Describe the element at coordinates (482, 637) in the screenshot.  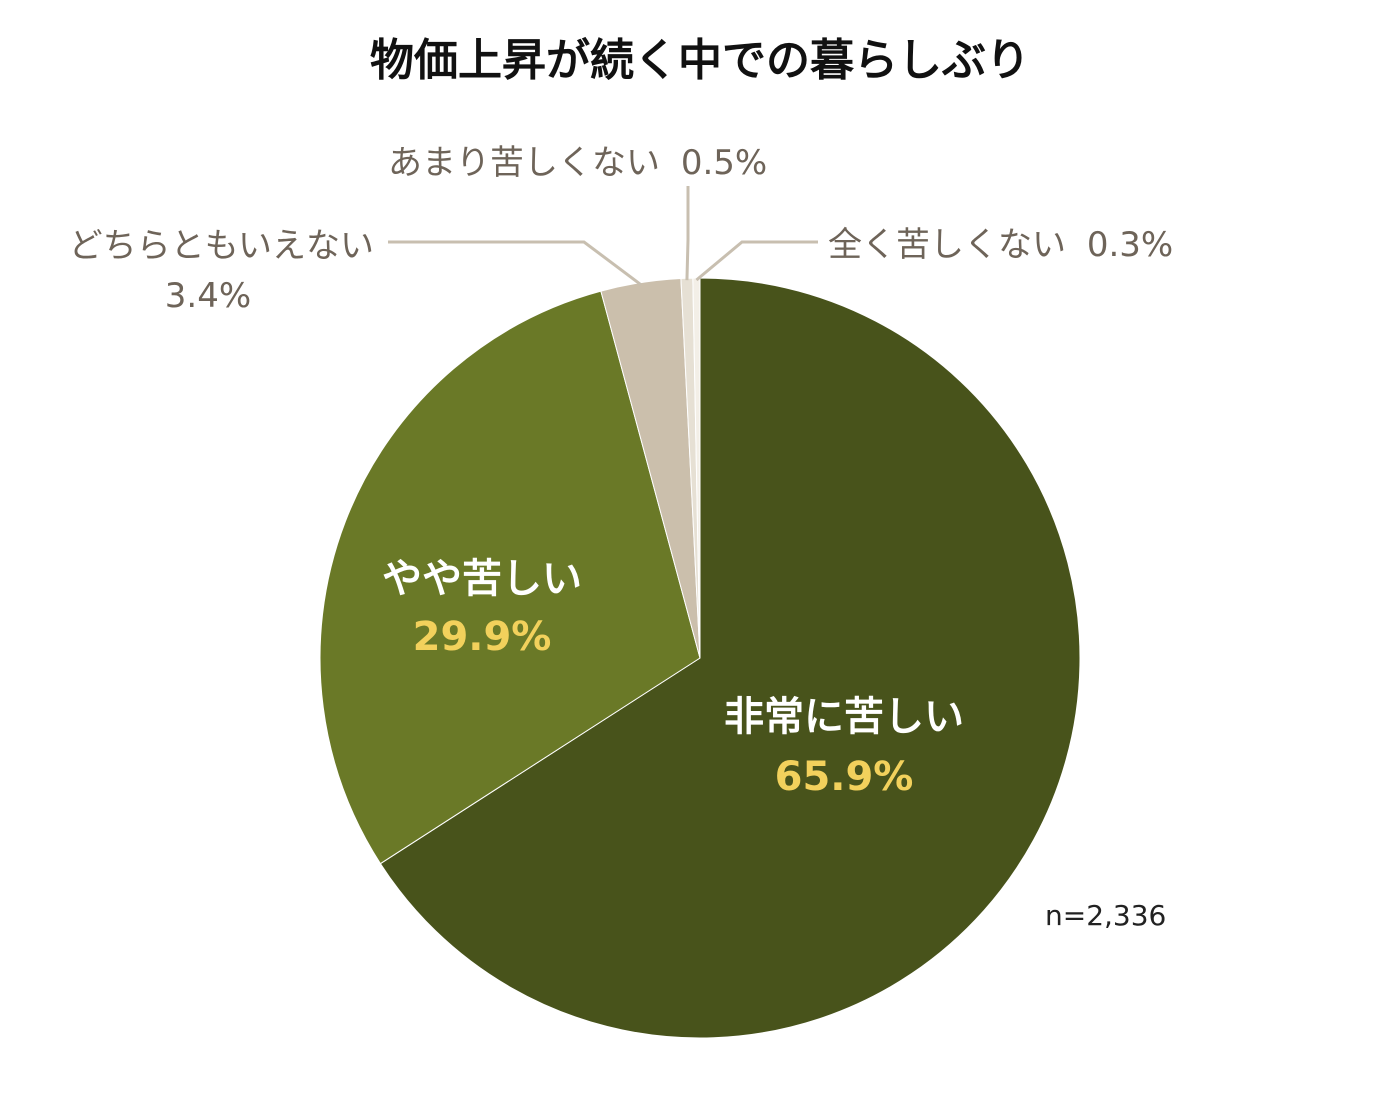
I see `slice-value-somewhat-hard: 29.9%` at that location.